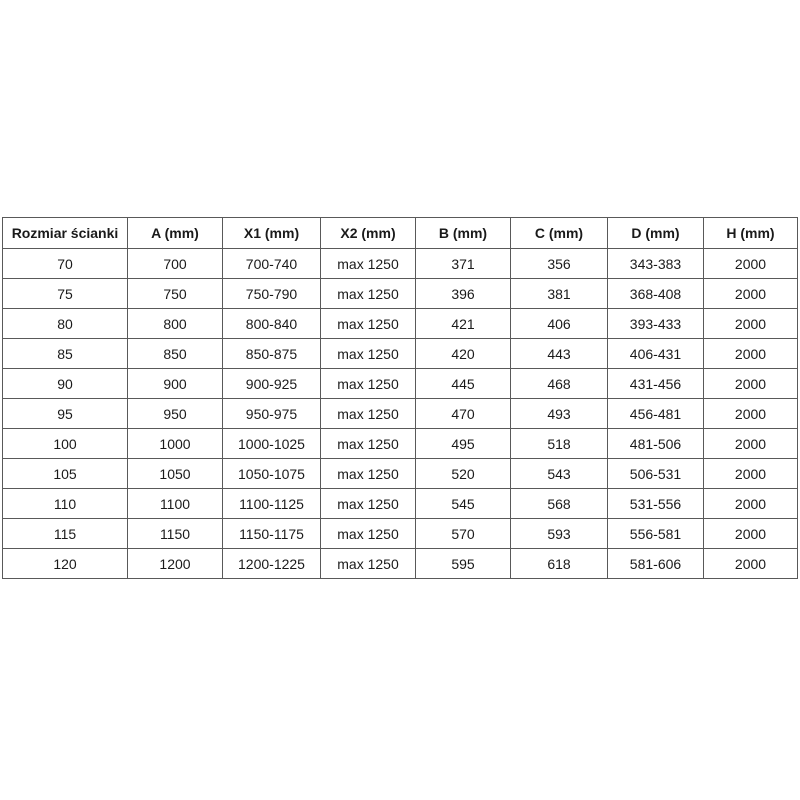 The width and height of the screenshot is (800, 800). I want to click on column-header: X1 (mm), so click(271, 233).